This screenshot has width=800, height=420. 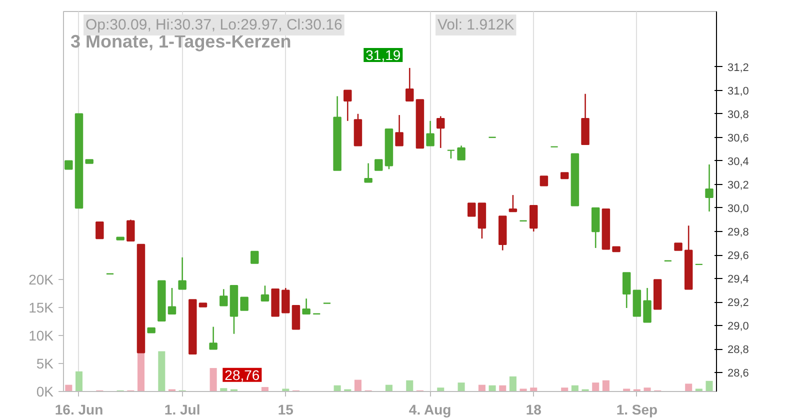 I want to click on y-tick-label: 29,8, so click(x=738, y=232).